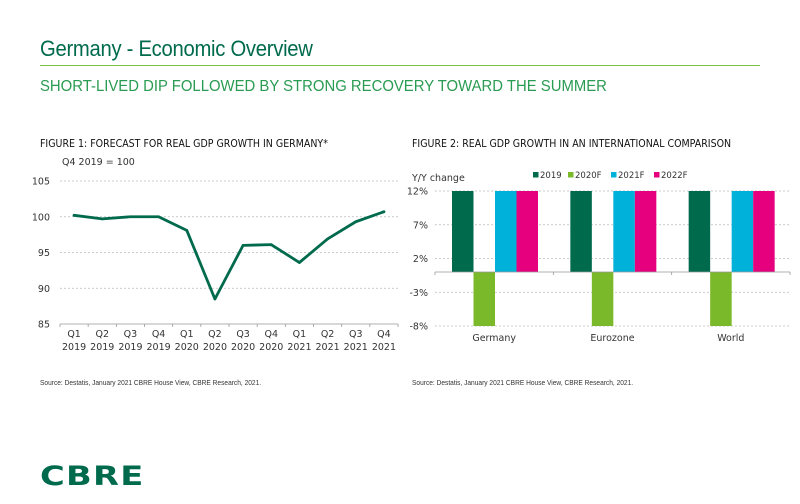 The image size is (800, 504). I want to click on y-tick-label: 90, so click(44, 289).